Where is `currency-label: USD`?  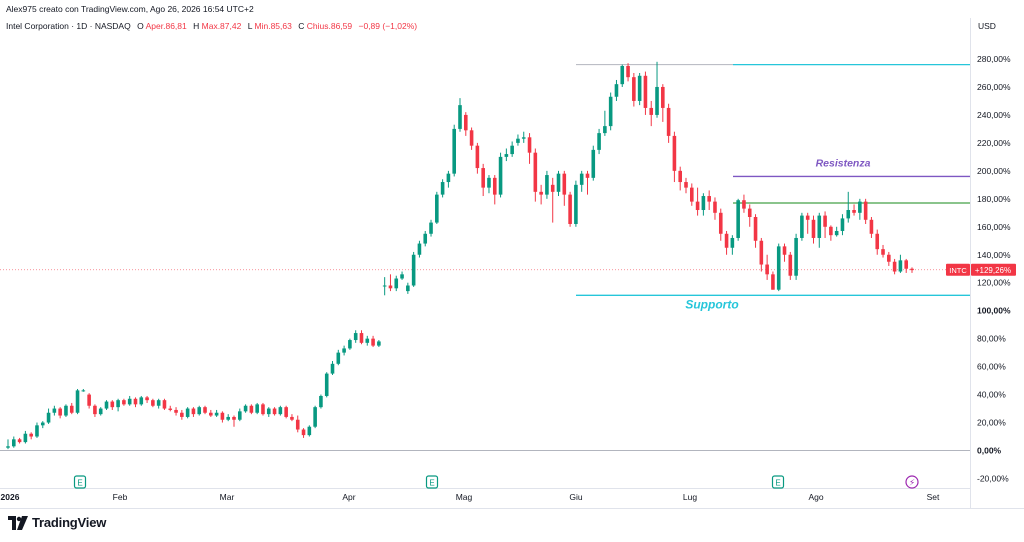 currency-label: USD is located at coordinates (987, 26).